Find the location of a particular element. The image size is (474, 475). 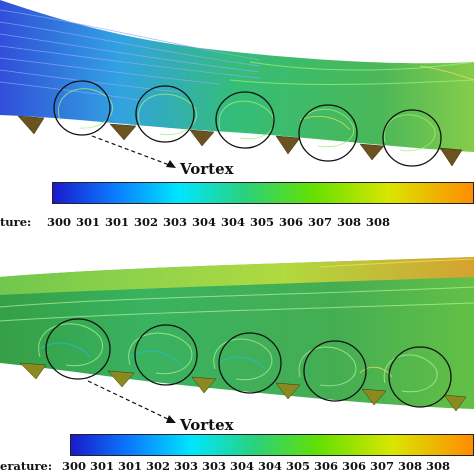

colorbar-title: ture: is located at coordinates (16, 222).